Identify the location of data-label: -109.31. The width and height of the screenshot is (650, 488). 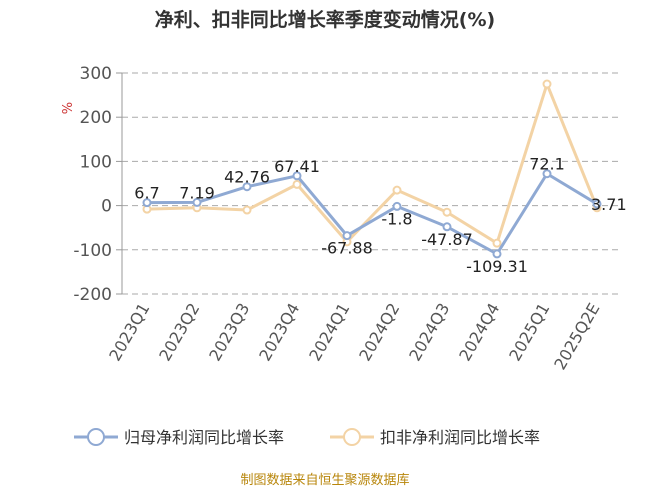
(497, 266).